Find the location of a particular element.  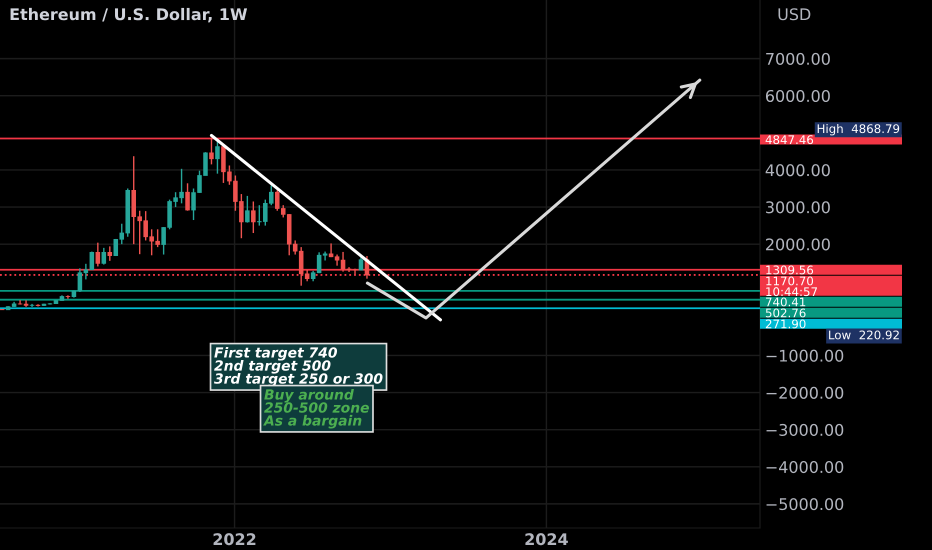

y-tick-label: 4000.00 is located at coordinates (798, 170).